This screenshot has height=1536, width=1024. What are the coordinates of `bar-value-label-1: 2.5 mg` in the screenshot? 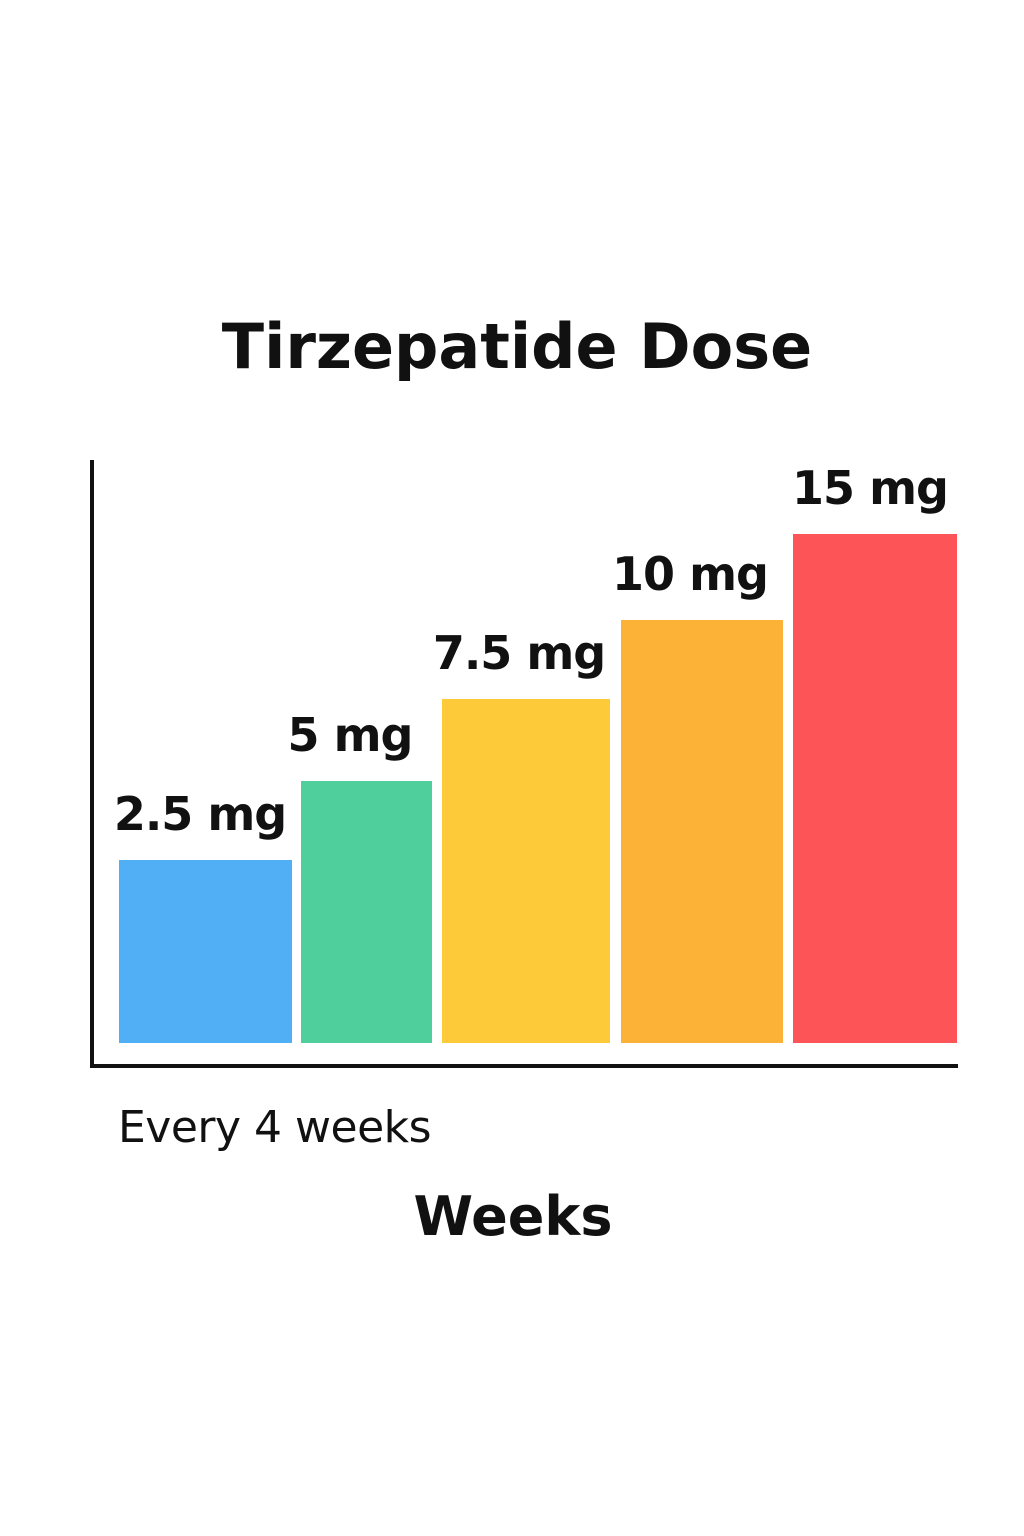 It's located at (200, 814).